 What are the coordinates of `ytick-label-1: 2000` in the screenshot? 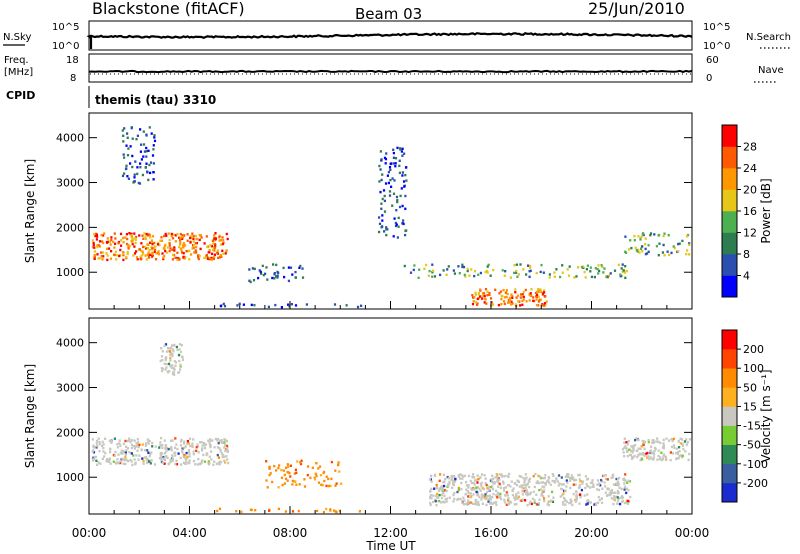 It's located at (70, 432).